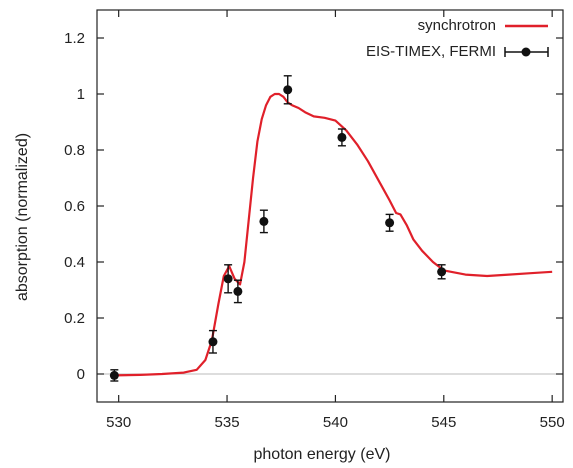 This screenshot has height=468, width=573. I want to click on x-tick-label: 540, so click(335, 422).